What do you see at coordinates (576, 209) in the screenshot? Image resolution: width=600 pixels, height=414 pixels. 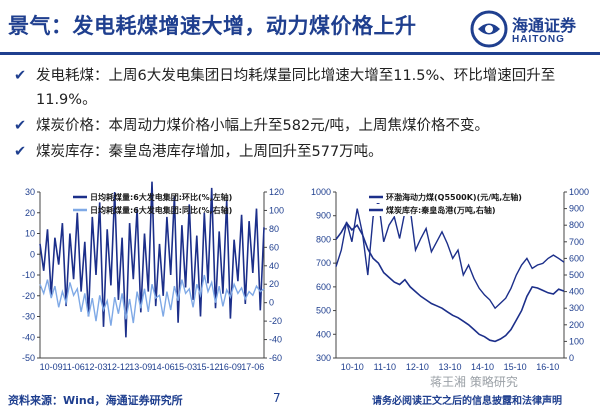 I see `right-tick-label: 900` at bounding box center [576, 209].